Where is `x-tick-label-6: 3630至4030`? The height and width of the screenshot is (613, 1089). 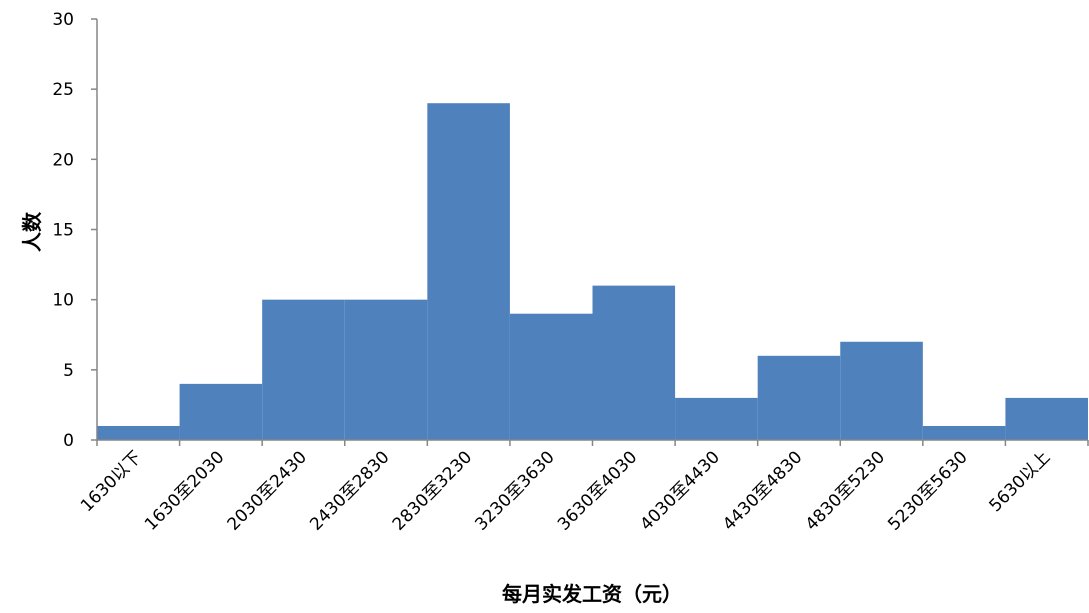 x-tick-label-6: 3630至4030 is located at coordinates (597, 490).